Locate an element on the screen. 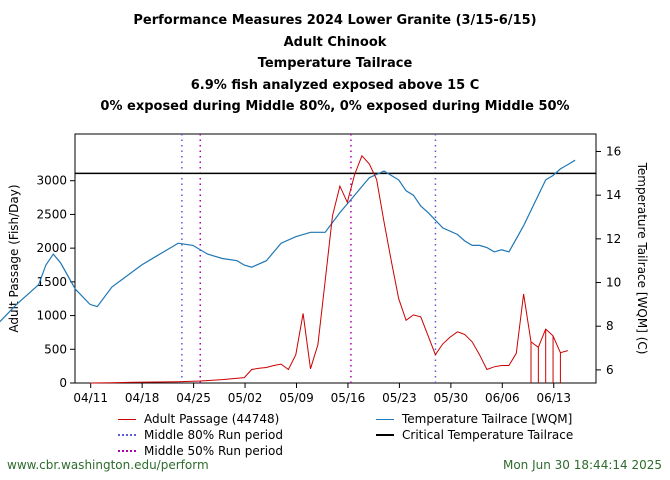  x-tick-label: 06/06 is located at coordinates (502, 398).